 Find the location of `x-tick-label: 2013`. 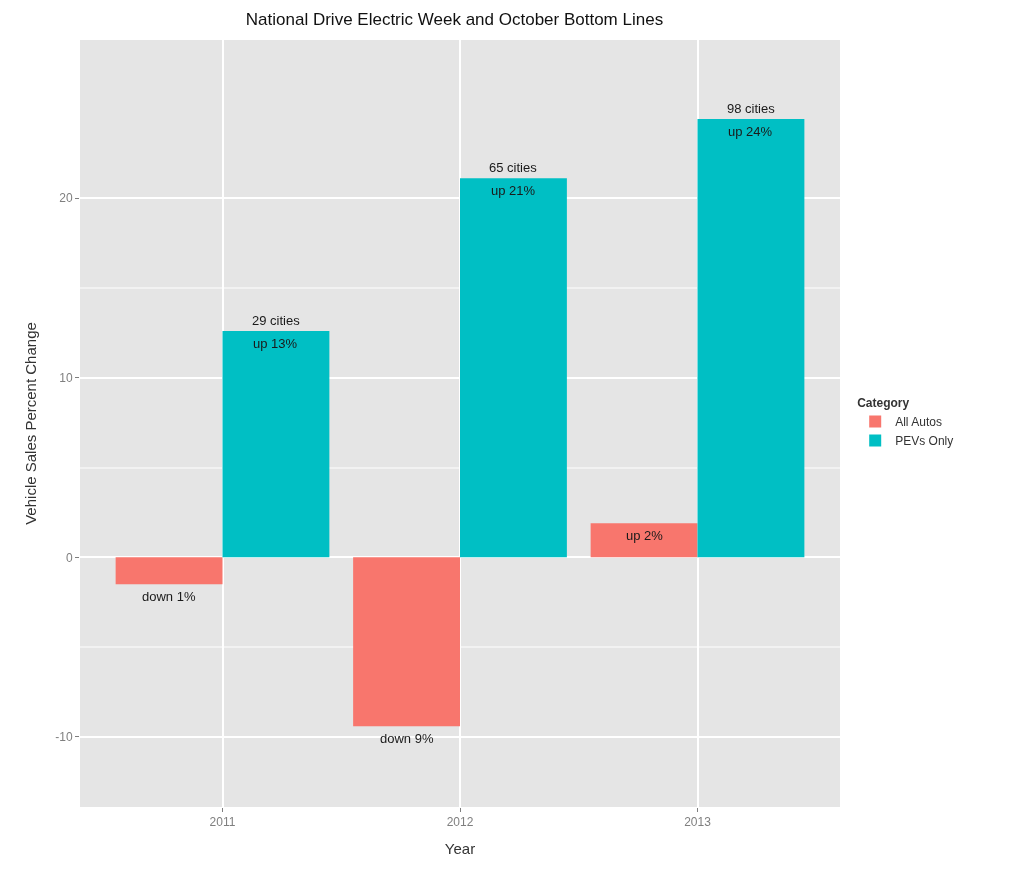

x-tick-label: 2013 is located at coordinates (698, 822).